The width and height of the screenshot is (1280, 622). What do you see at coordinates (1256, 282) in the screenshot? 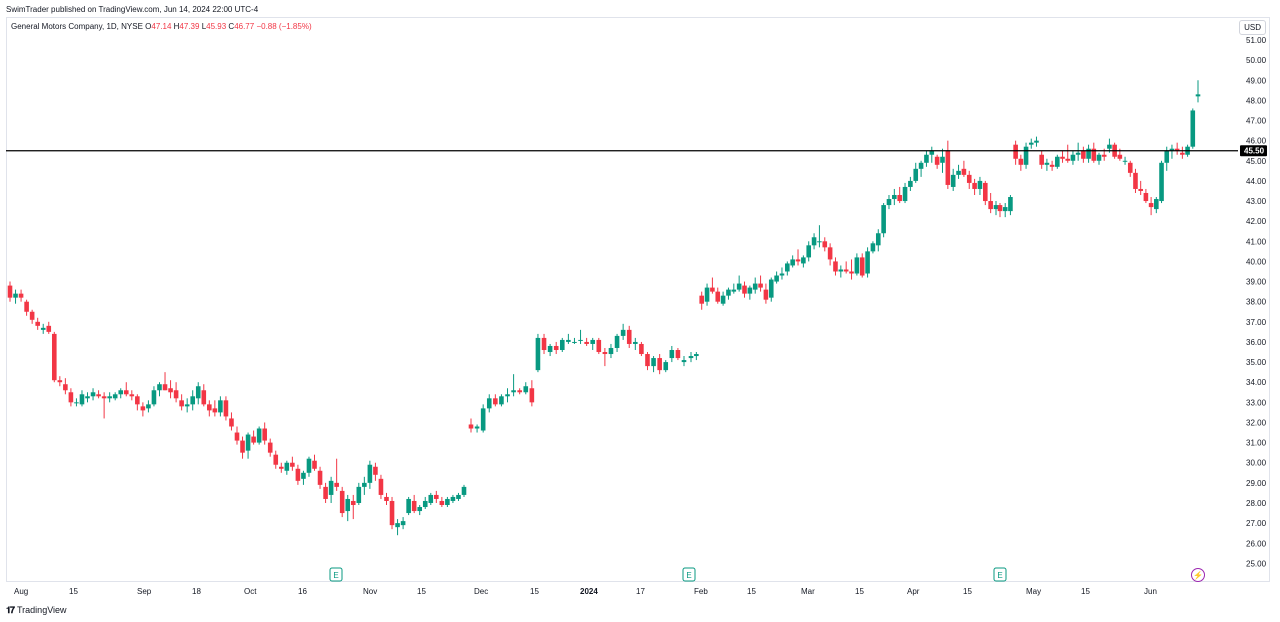
I see `y-axis-tick-label: 39.00` at bounding box center [1256, 282].